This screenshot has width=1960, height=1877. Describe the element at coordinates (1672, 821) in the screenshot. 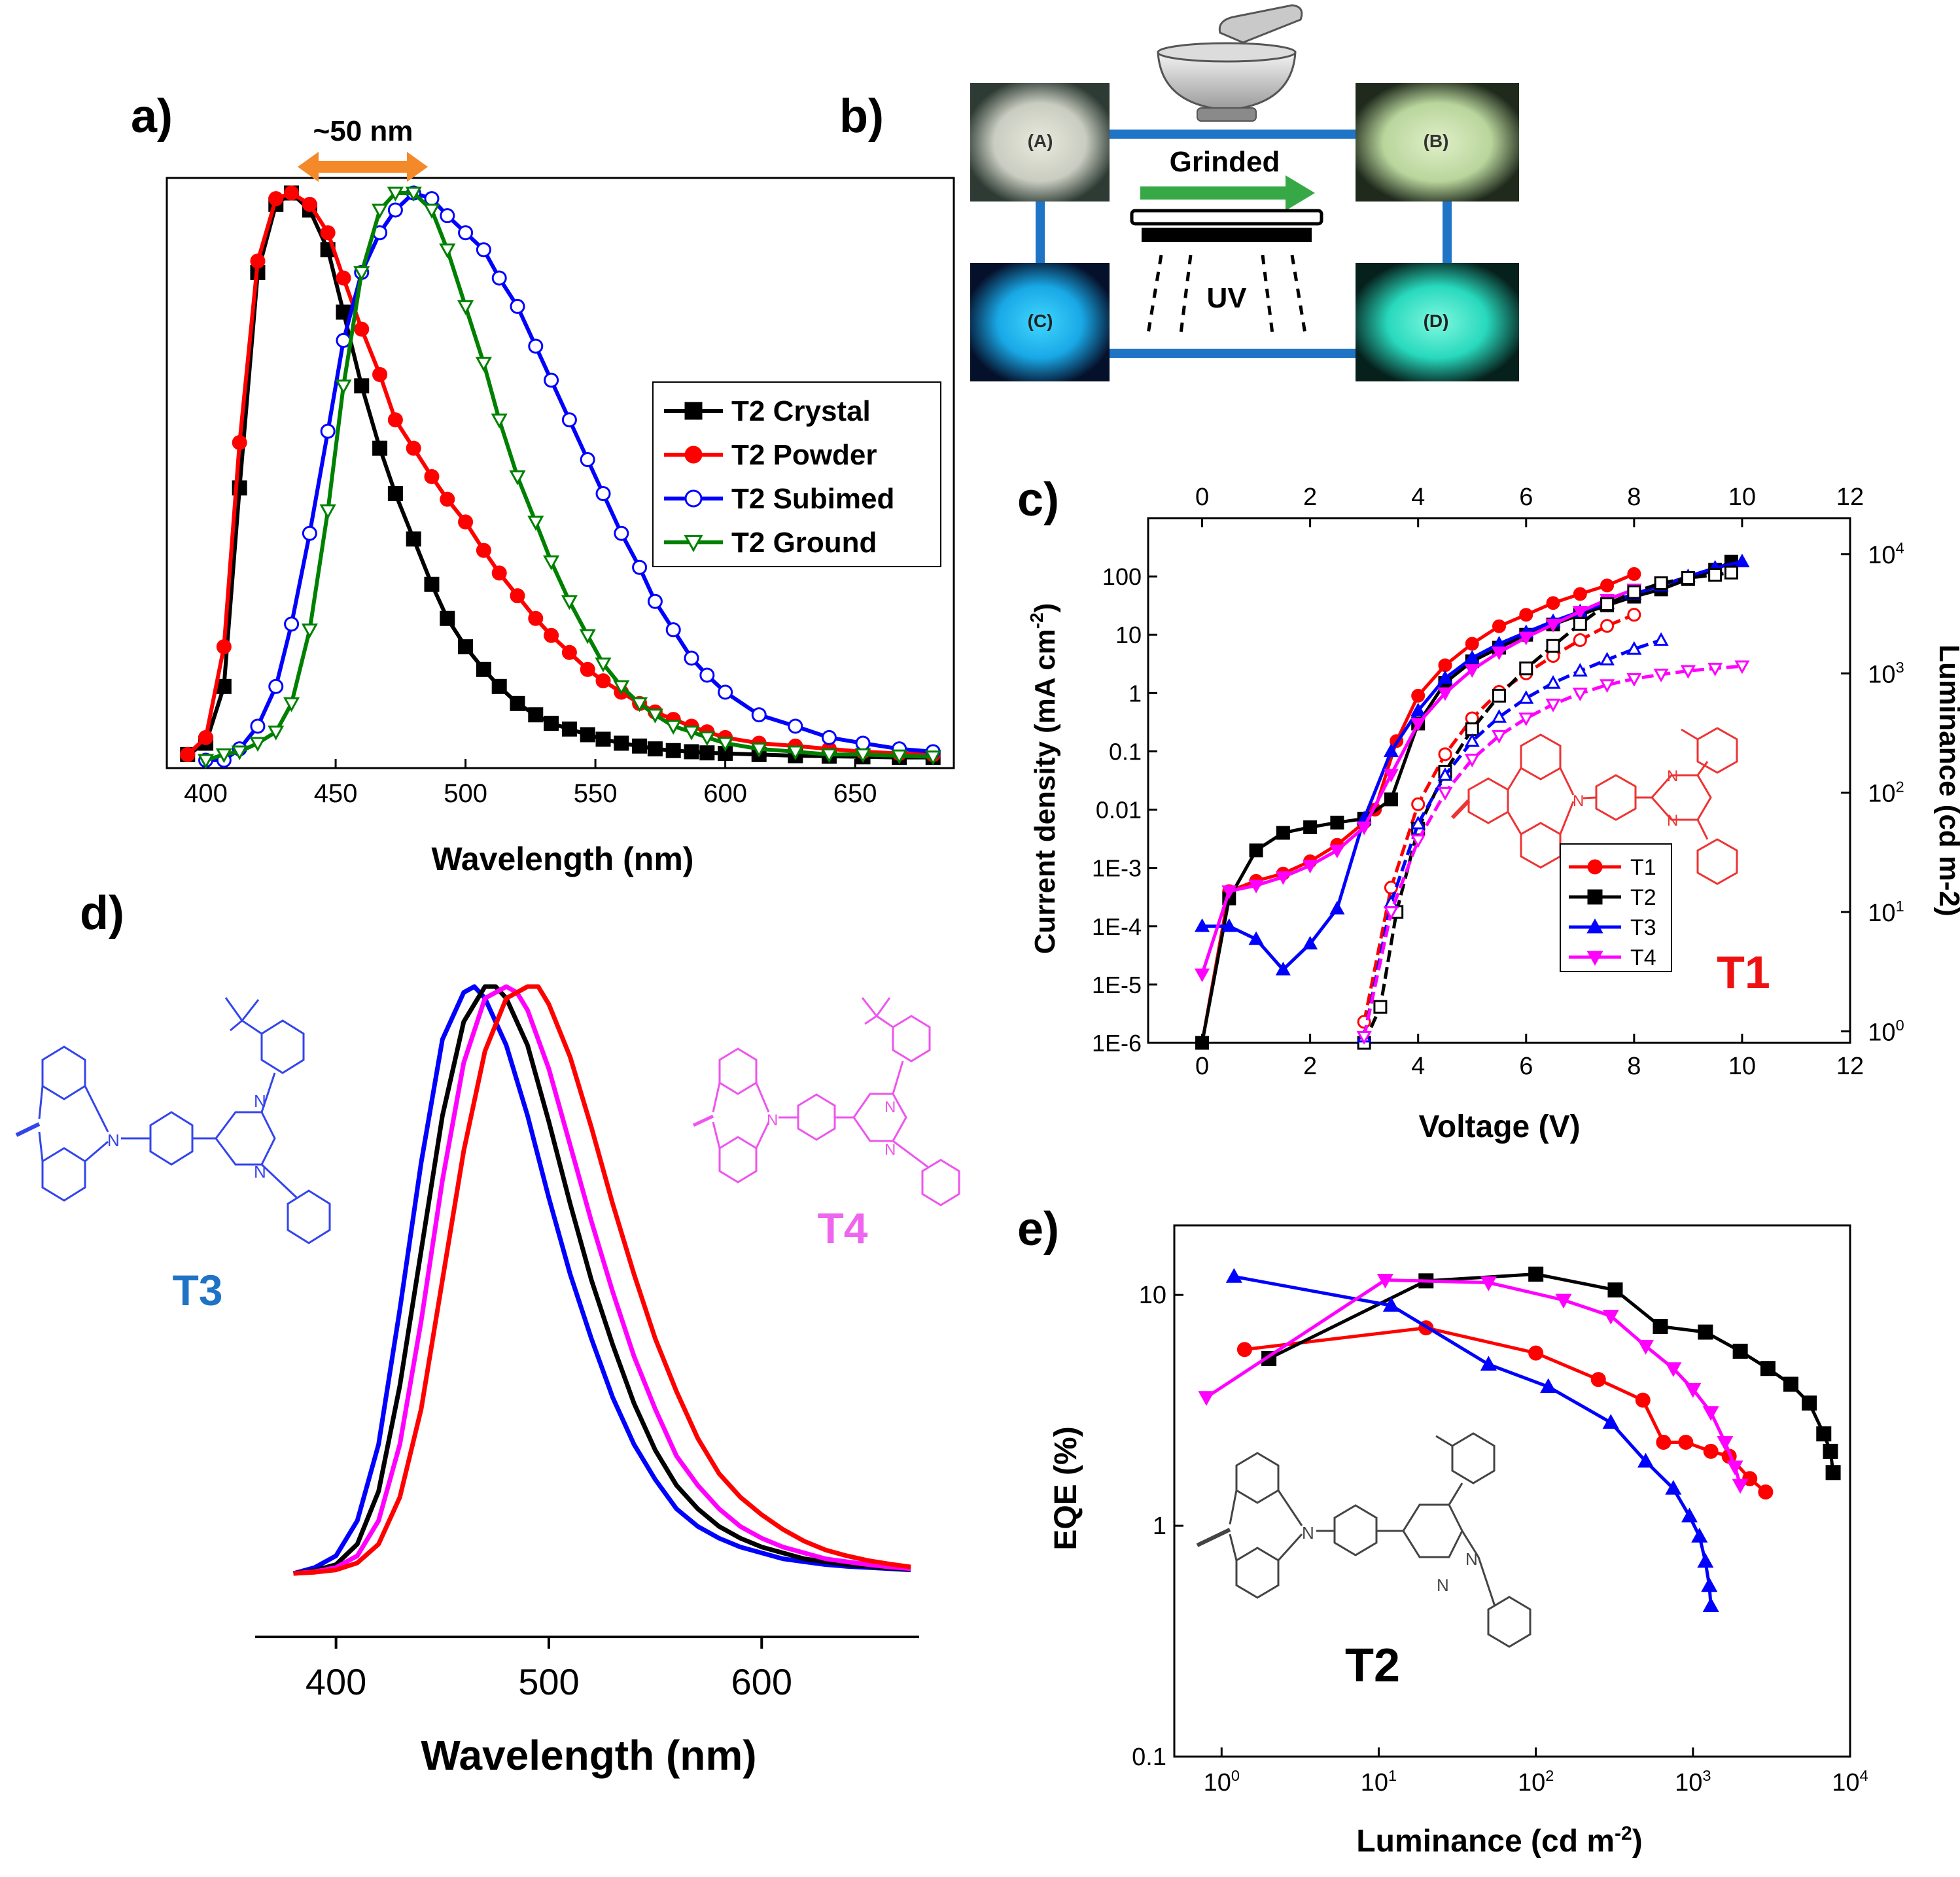

I see `molecule-t1-n3: N` at that location.